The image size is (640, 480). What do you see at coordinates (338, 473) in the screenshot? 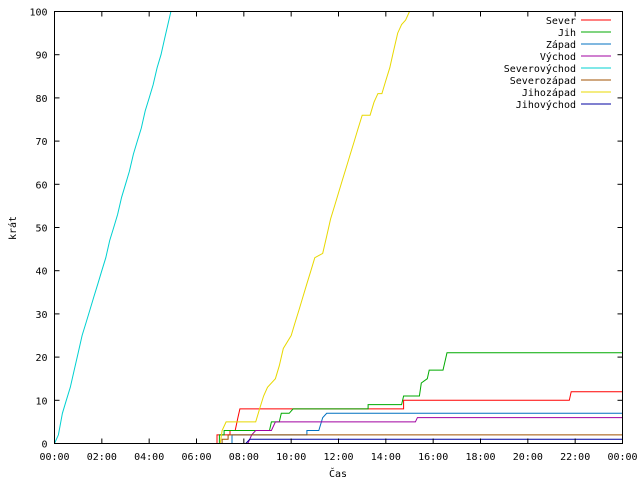
I see `x-axis-label: Čas` at bounding box center [338, 473].